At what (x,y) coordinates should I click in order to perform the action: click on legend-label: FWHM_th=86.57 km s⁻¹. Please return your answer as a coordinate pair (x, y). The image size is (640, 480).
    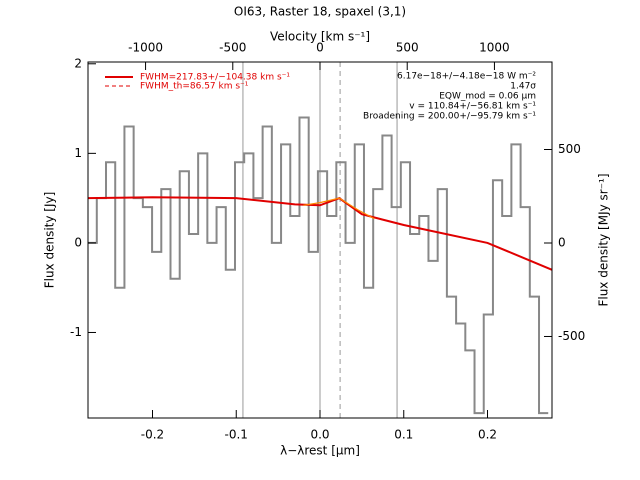
    Looking at the image, I should click on (194, 87).